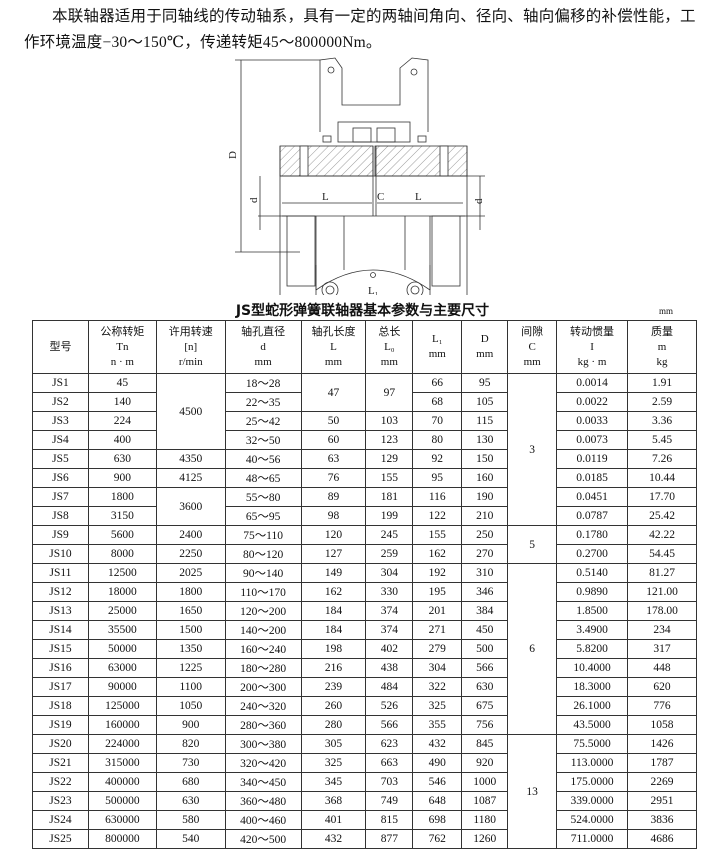 The width and height of the screenshot is (725, 852). What do you see at coordinates (122, 611) in the screenshot?
I see `table-cell: 25000` at bounding box center [122, 611].